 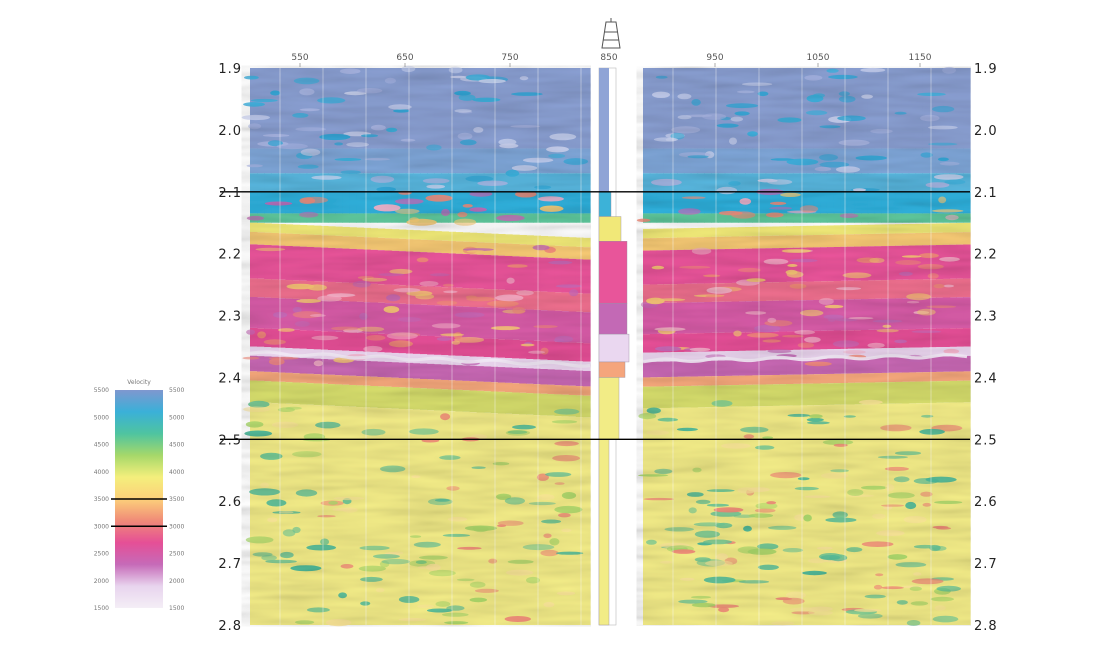 I want to click on y-tick-label-left: 2.1, so click(x=230, y=193).